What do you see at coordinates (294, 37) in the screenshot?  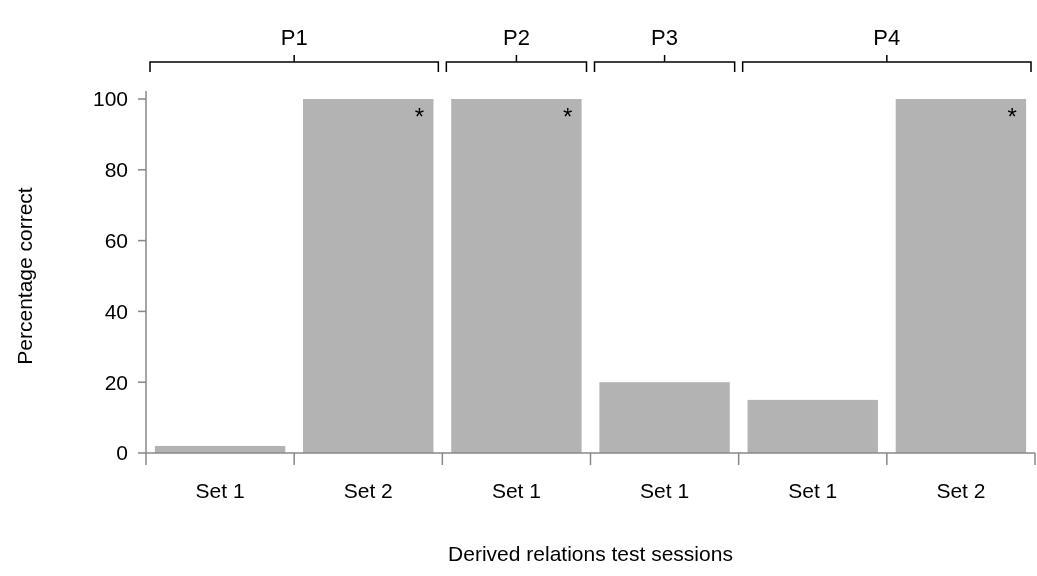 I see `text: P1` at bounding box center [294, 37].